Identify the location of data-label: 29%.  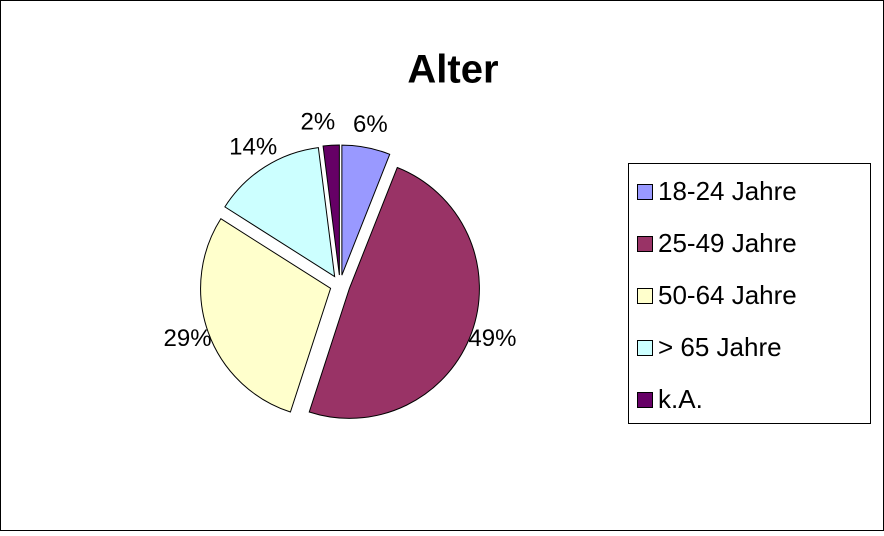
(188, 338).